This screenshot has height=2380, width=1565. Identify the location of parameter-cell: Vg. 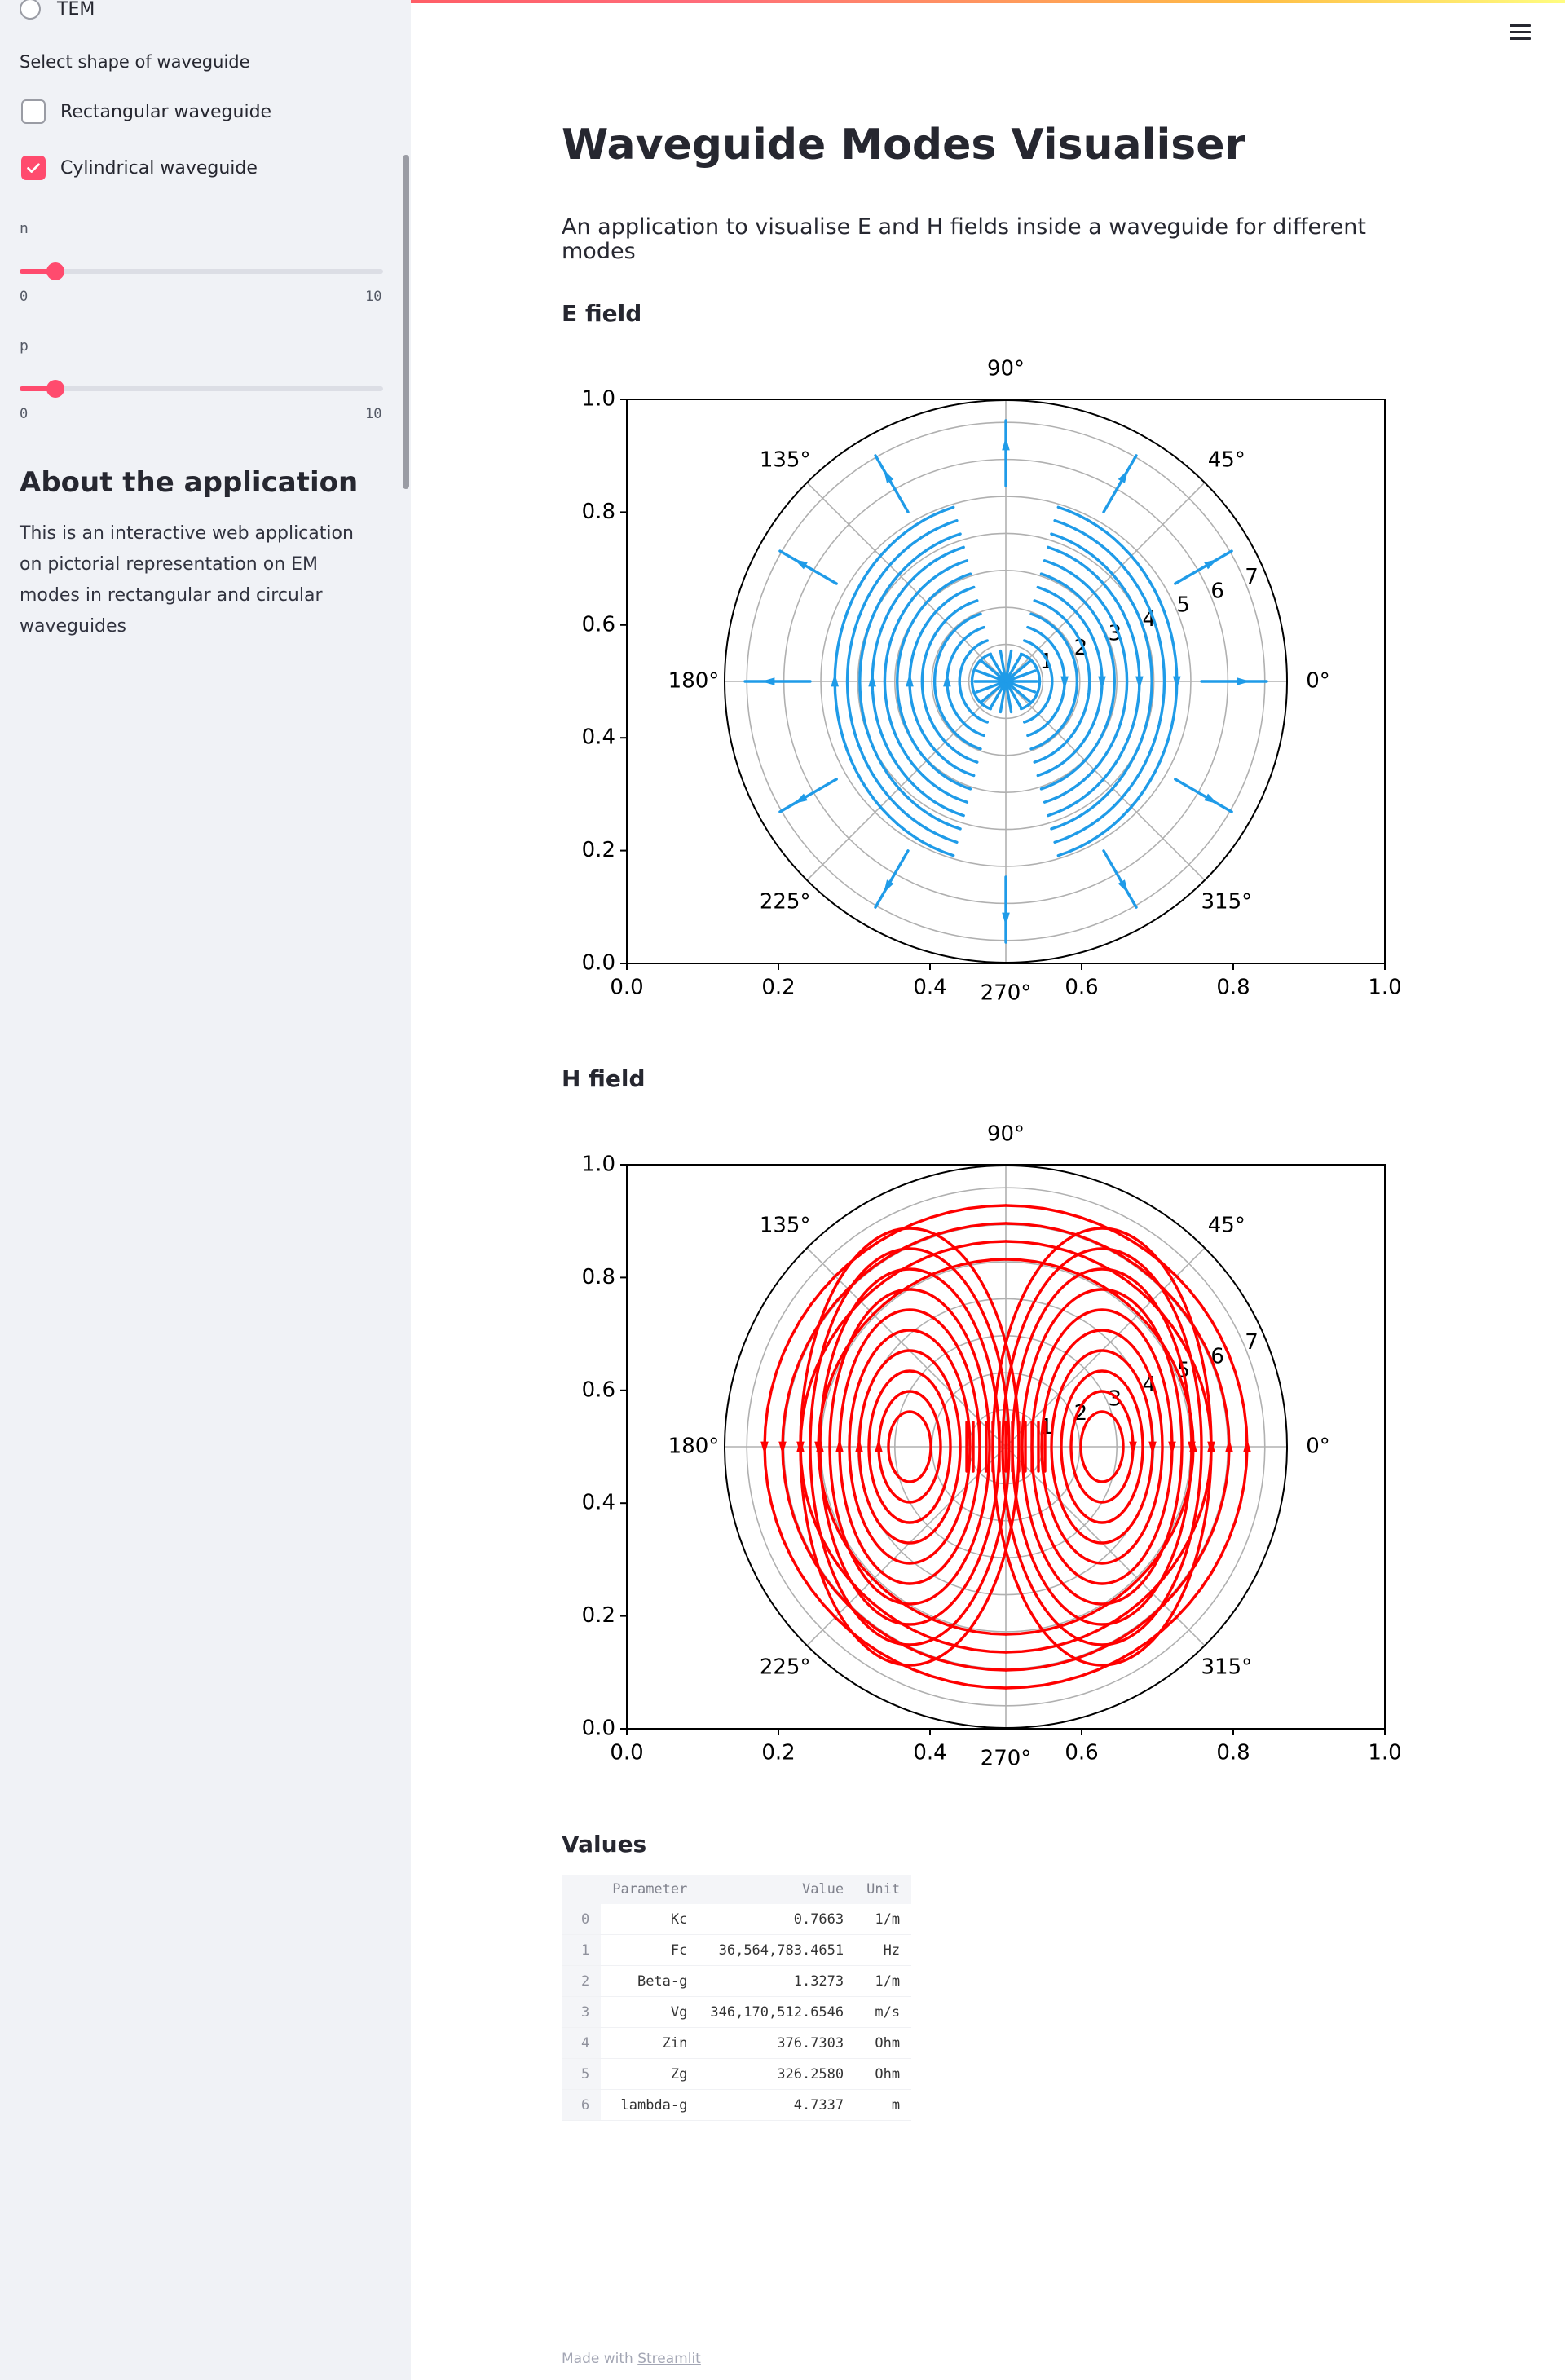
(650, 2012).